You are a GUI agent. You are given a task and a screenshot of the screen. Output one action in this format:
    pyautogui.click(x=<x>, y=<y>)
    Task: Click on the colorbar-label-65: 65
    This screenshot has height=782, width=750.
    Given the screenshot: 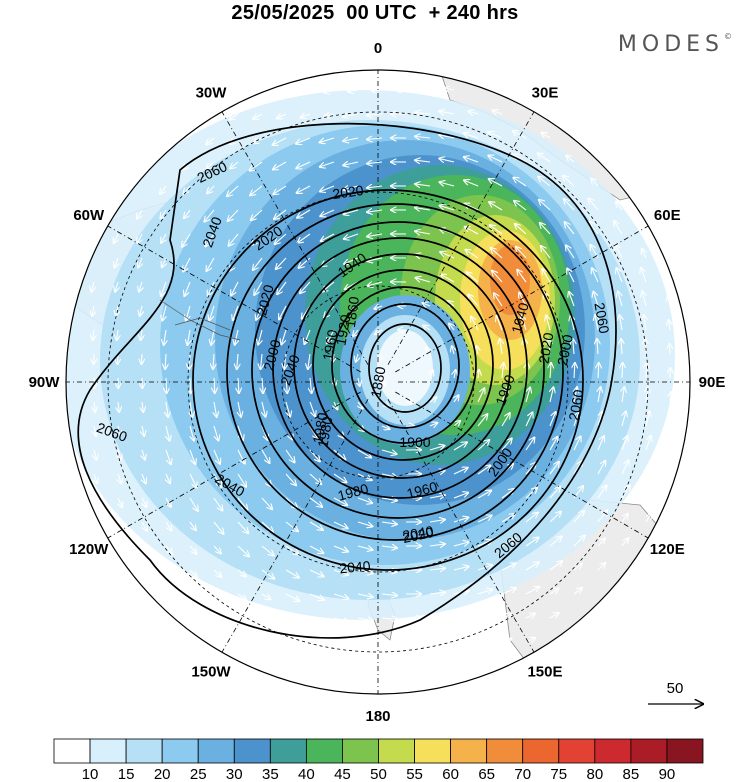 What is the action you would take?
    pyautogui.click(x=486, y=774)
    